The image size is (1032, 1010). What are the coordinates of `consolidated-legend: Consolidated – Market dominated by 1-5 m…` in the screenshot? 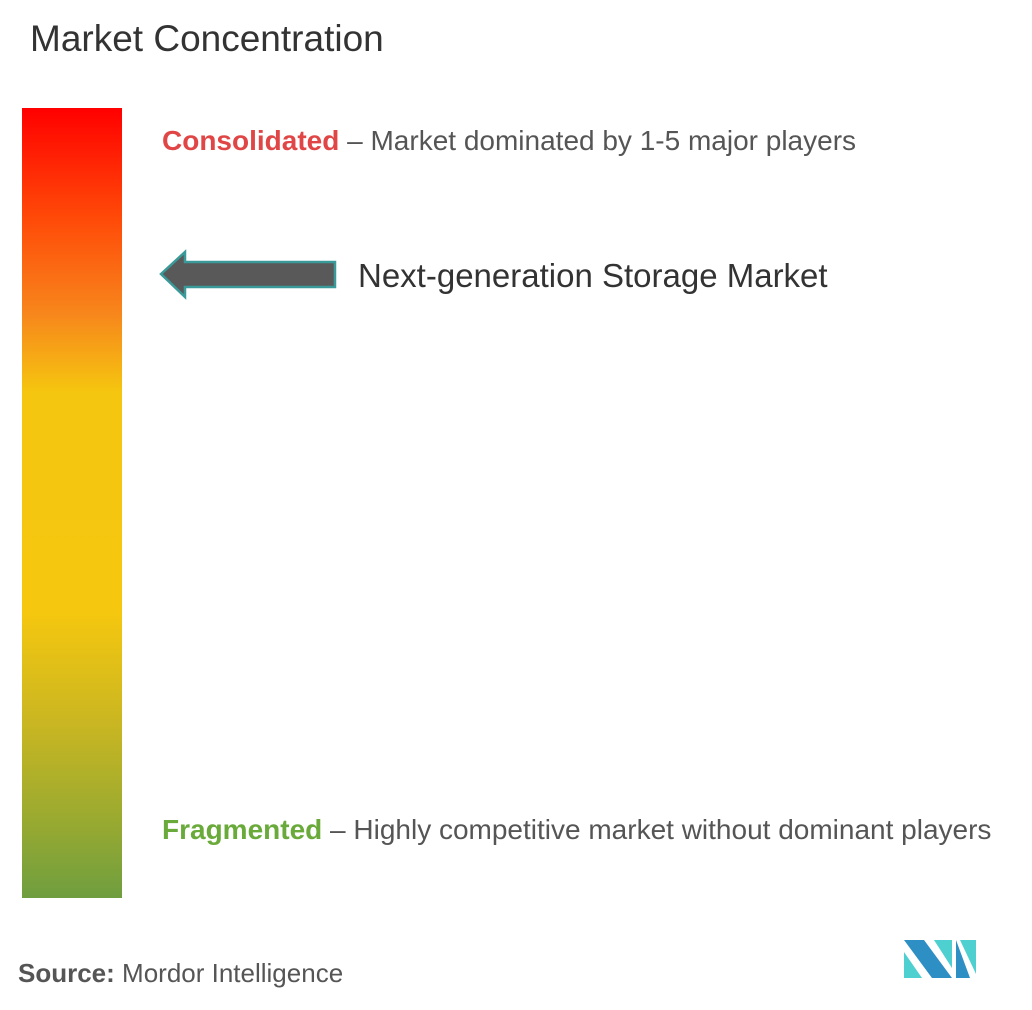 It's located at (509, 141).